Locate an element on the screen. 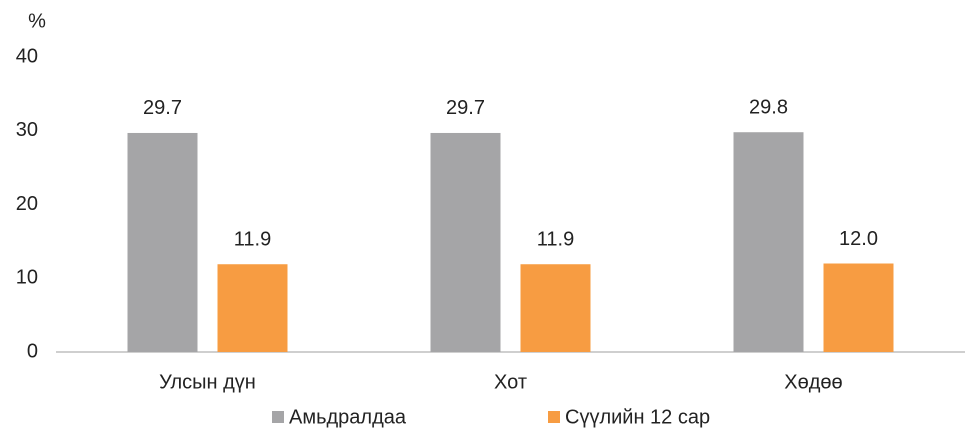 Image resolution: width=967 pixels, height=432 pixels. y-tick-label: 40 is located at coordinates (27, 56).